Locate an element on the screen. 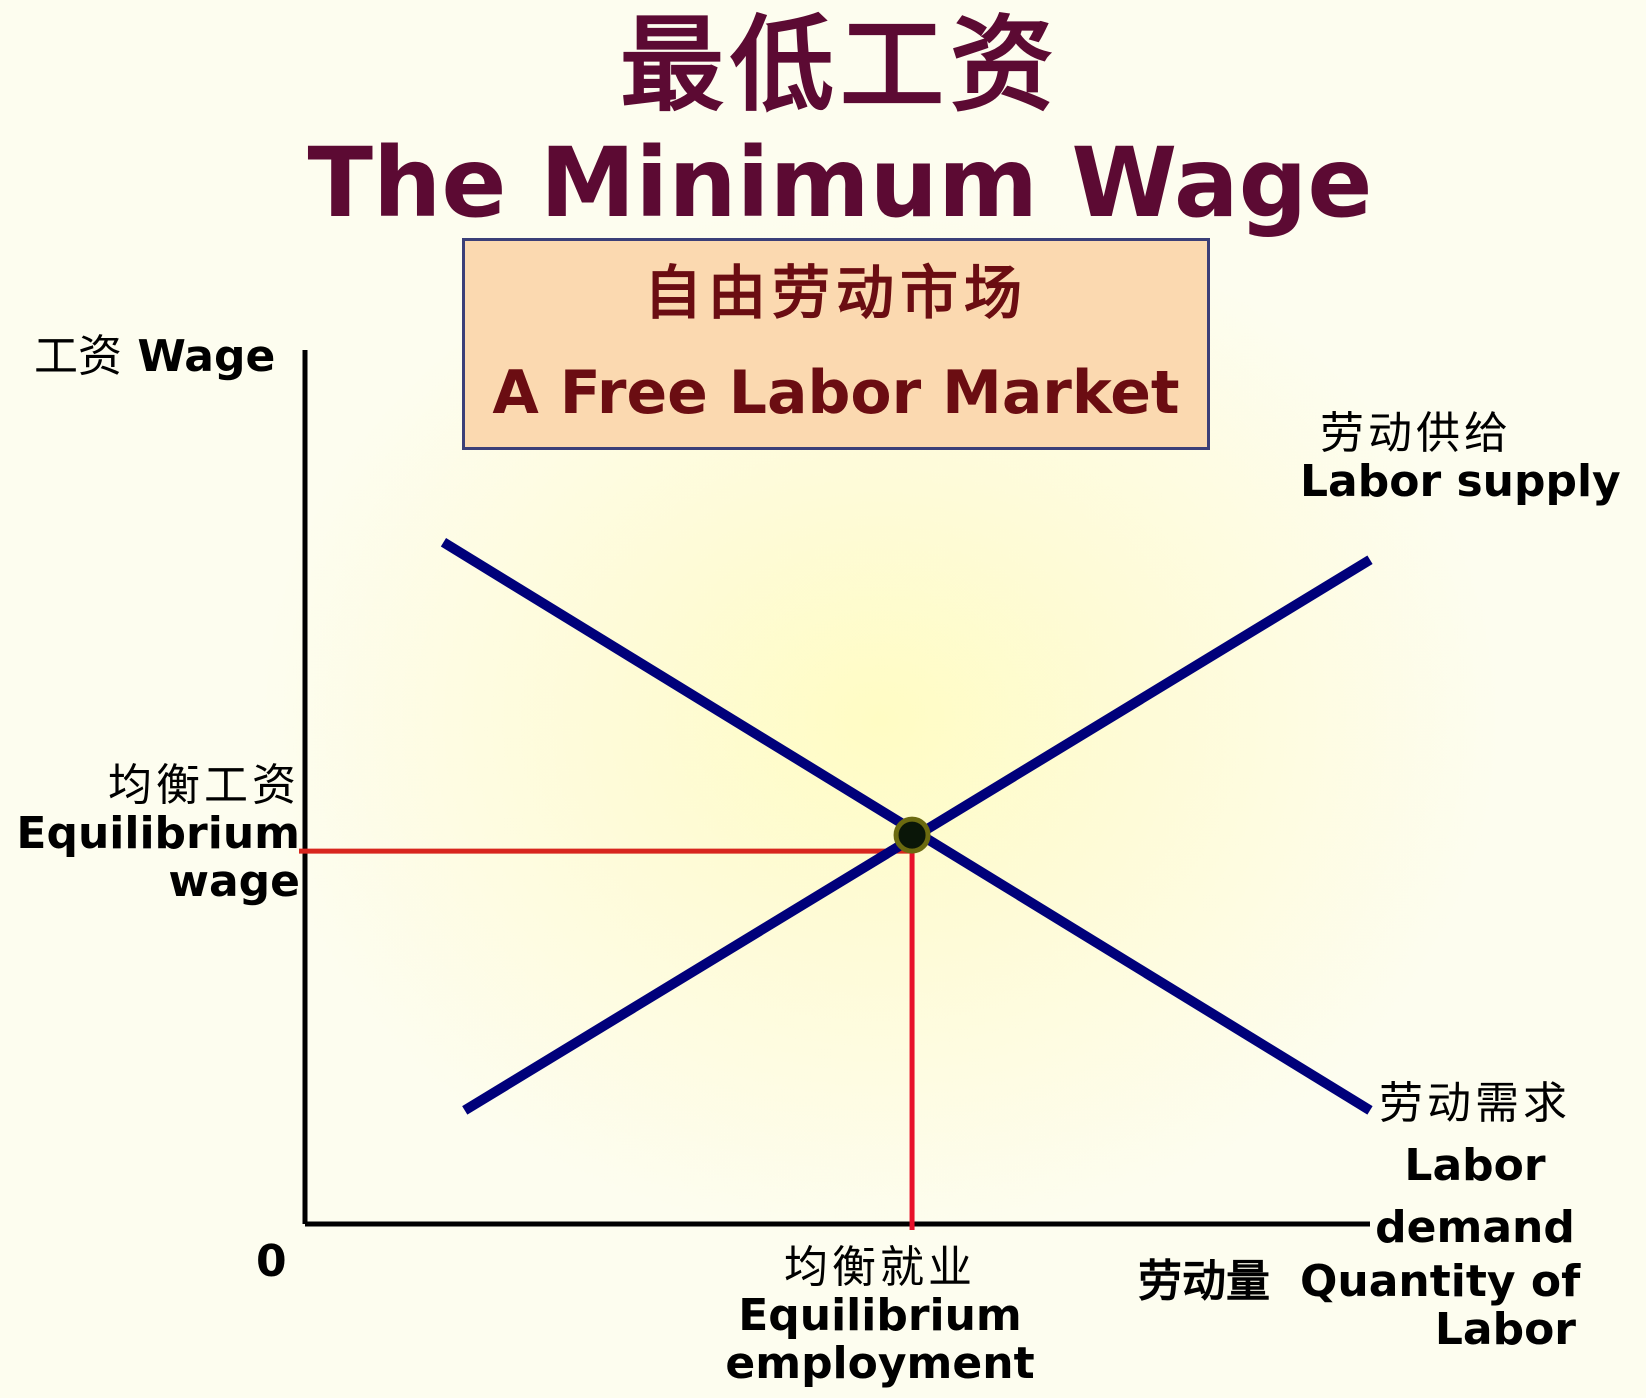 The width and height of the screenshot is (1646, 1398). y-axis-label-en: Wage is located at coordinates (206, 356).